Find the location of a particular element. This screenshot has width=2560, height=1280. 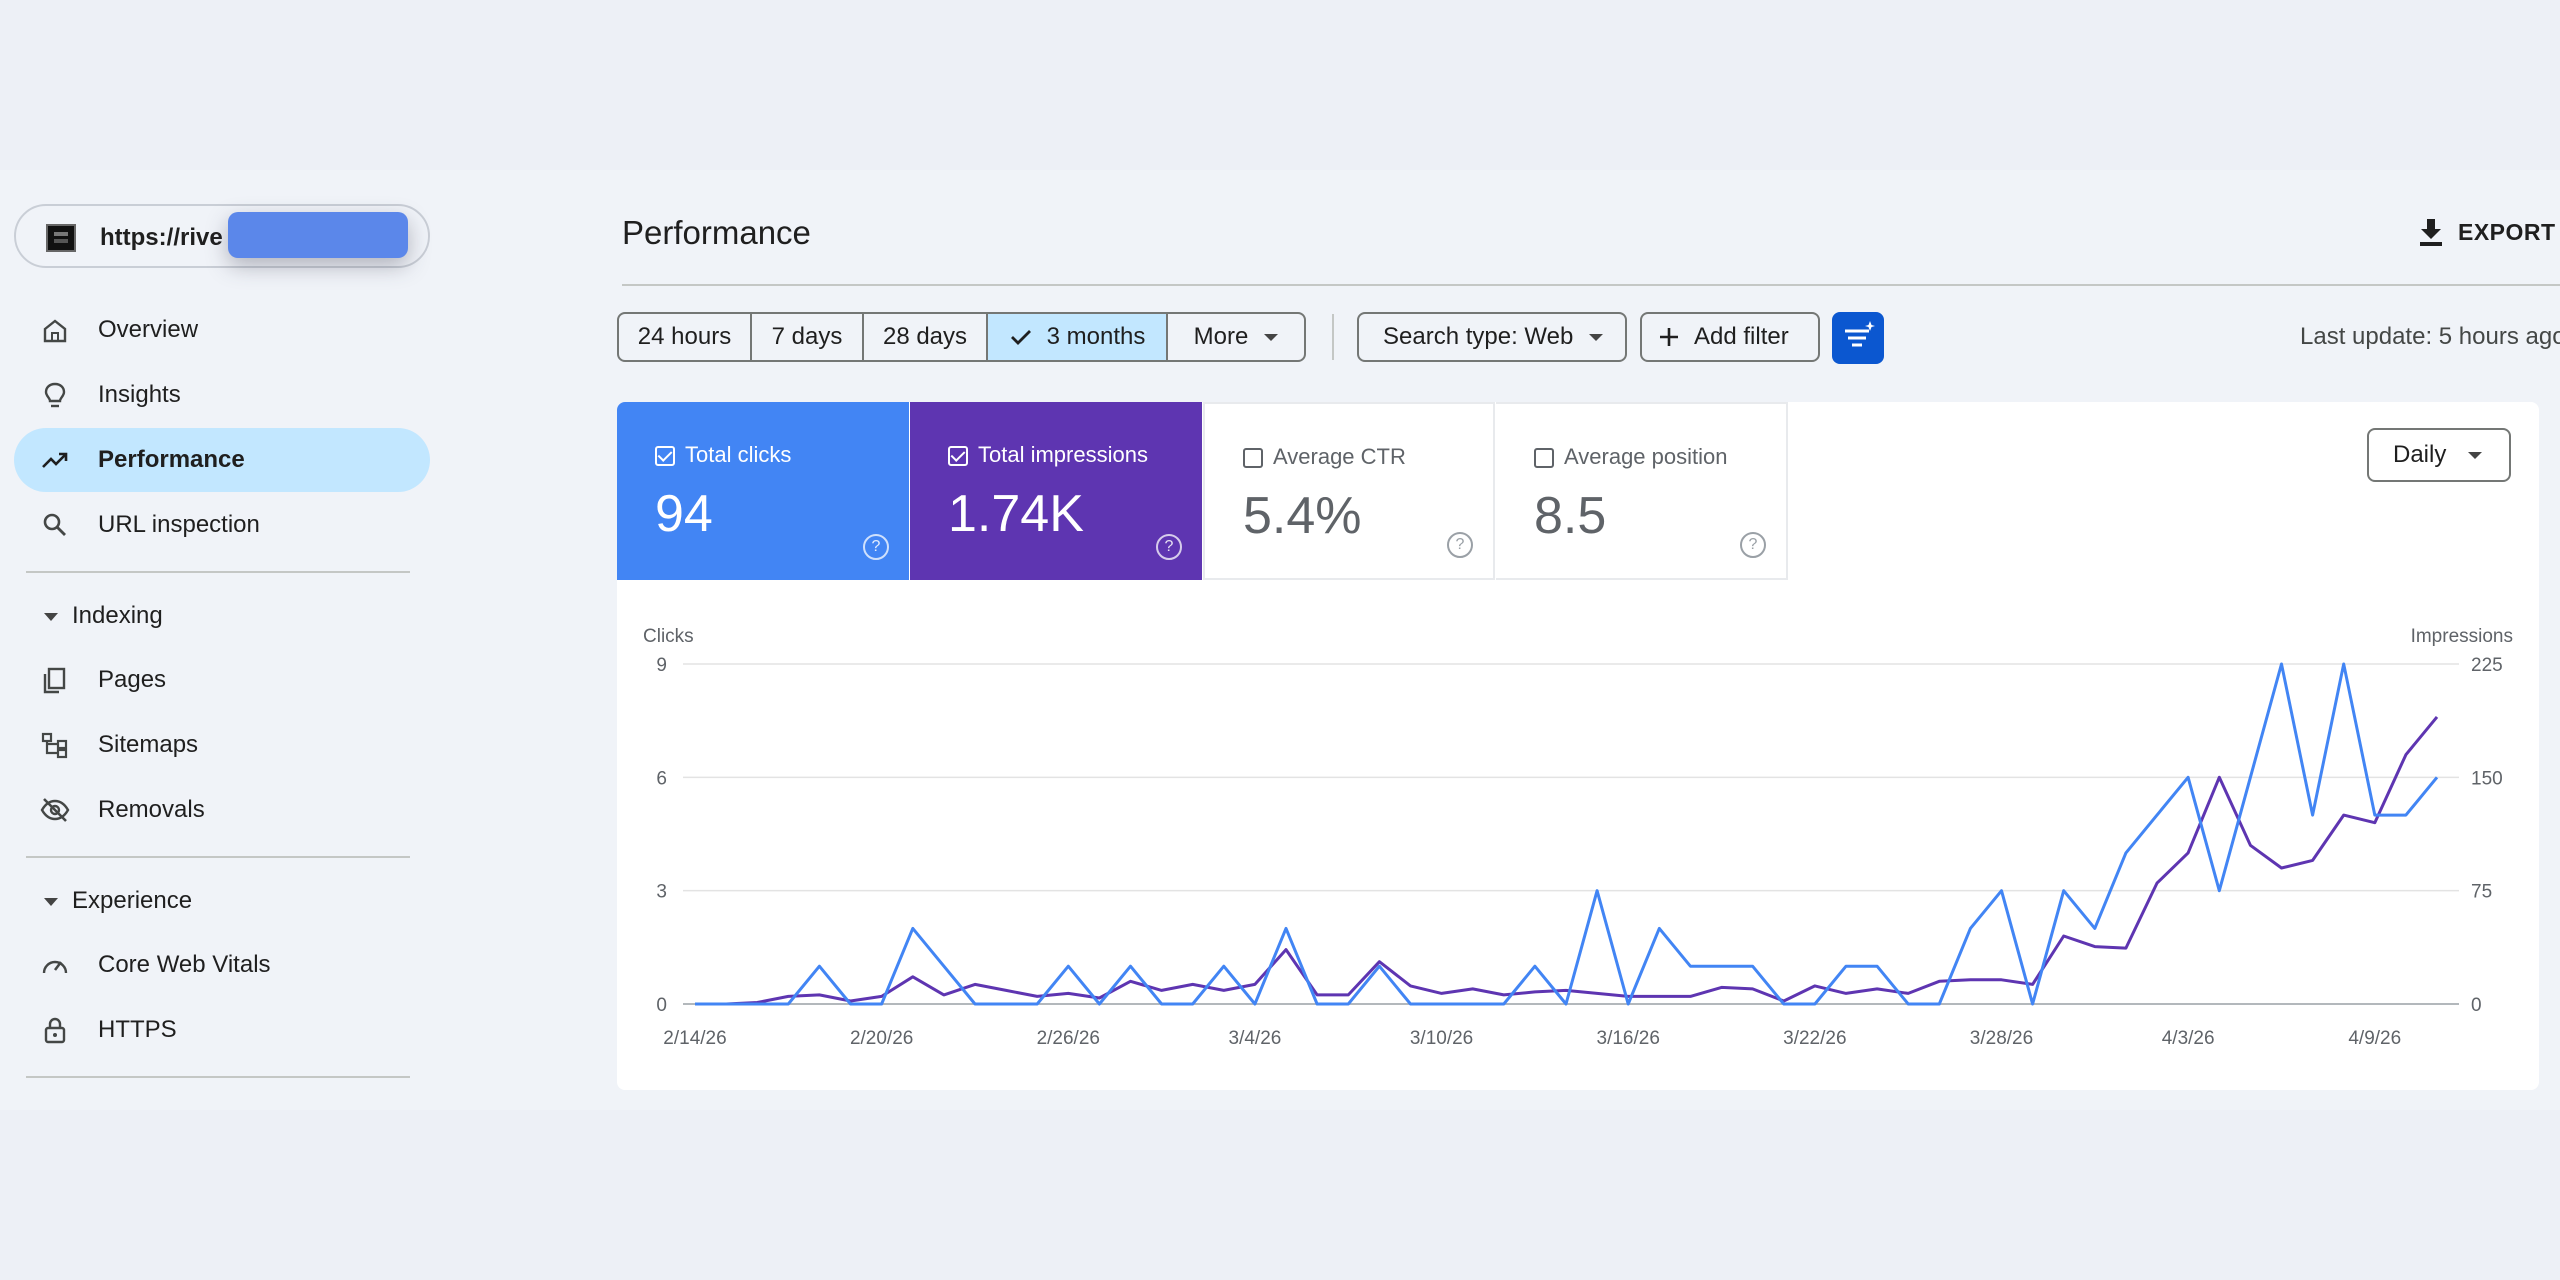

section-indexing: Indexing is located at coordinates (103, 616).